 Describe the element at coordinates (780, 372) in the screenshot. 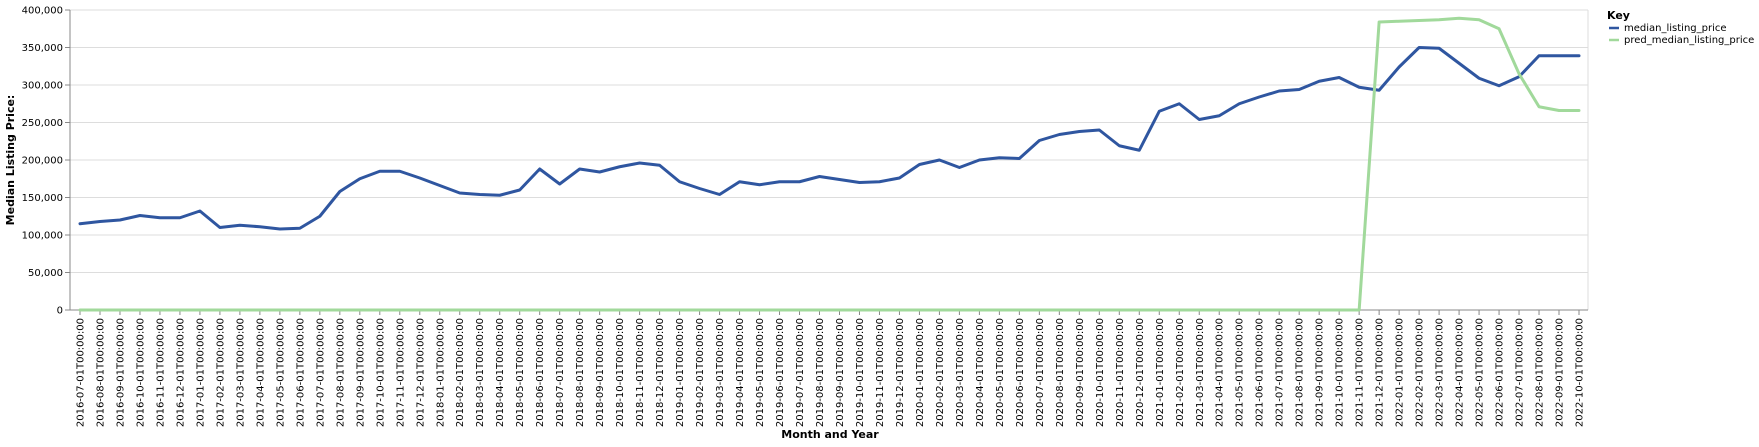

I see `x-tick-label: 2019-06-01T00:00:00` at that location.